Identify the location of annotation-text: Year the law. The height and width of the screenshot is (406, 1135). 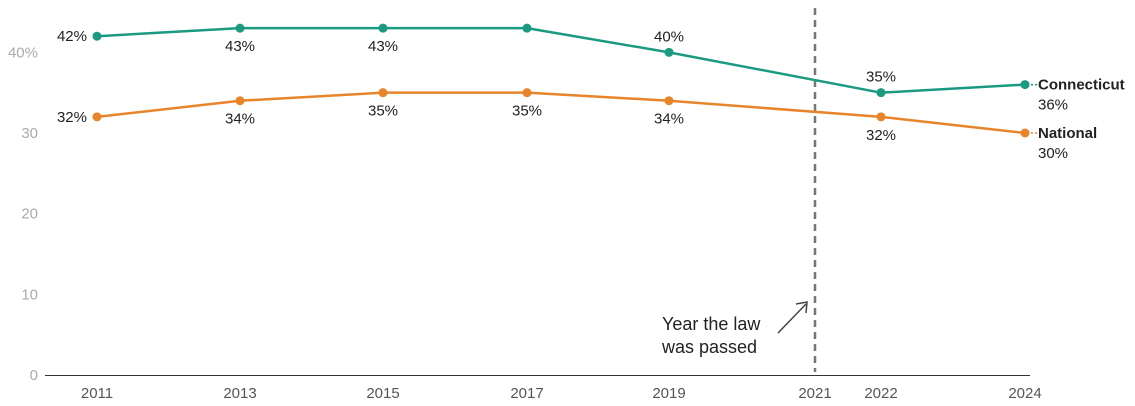
(711, 324).